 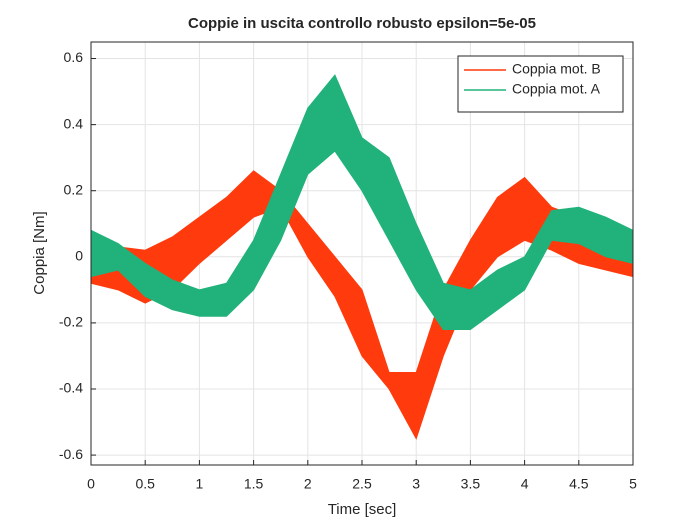 I want to click on x-tick-label: 4, so click(x=525, y=484).